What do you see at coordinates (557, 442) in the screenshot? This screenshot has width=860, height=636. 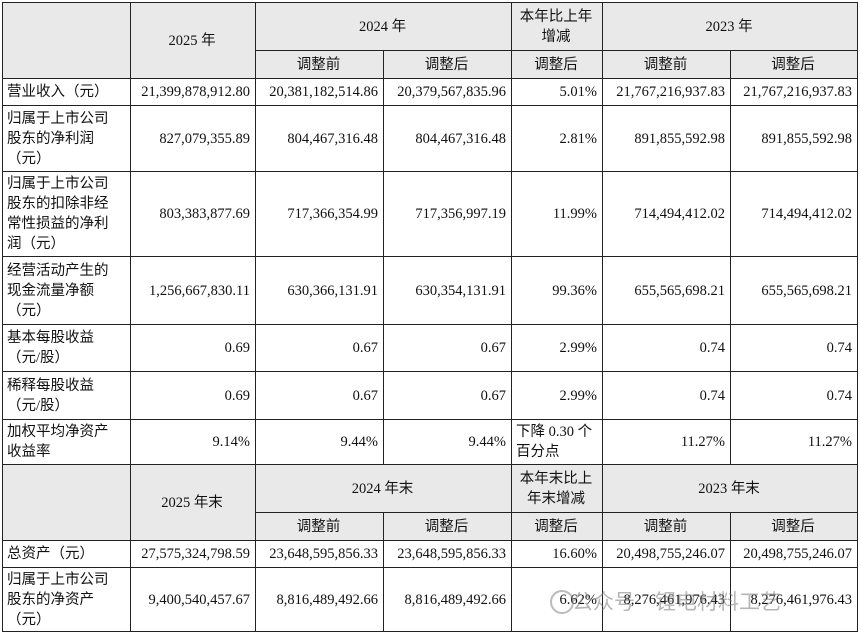 I see `value-cell: 下降 0.30 个百分点` at bounding box center [557, 442].